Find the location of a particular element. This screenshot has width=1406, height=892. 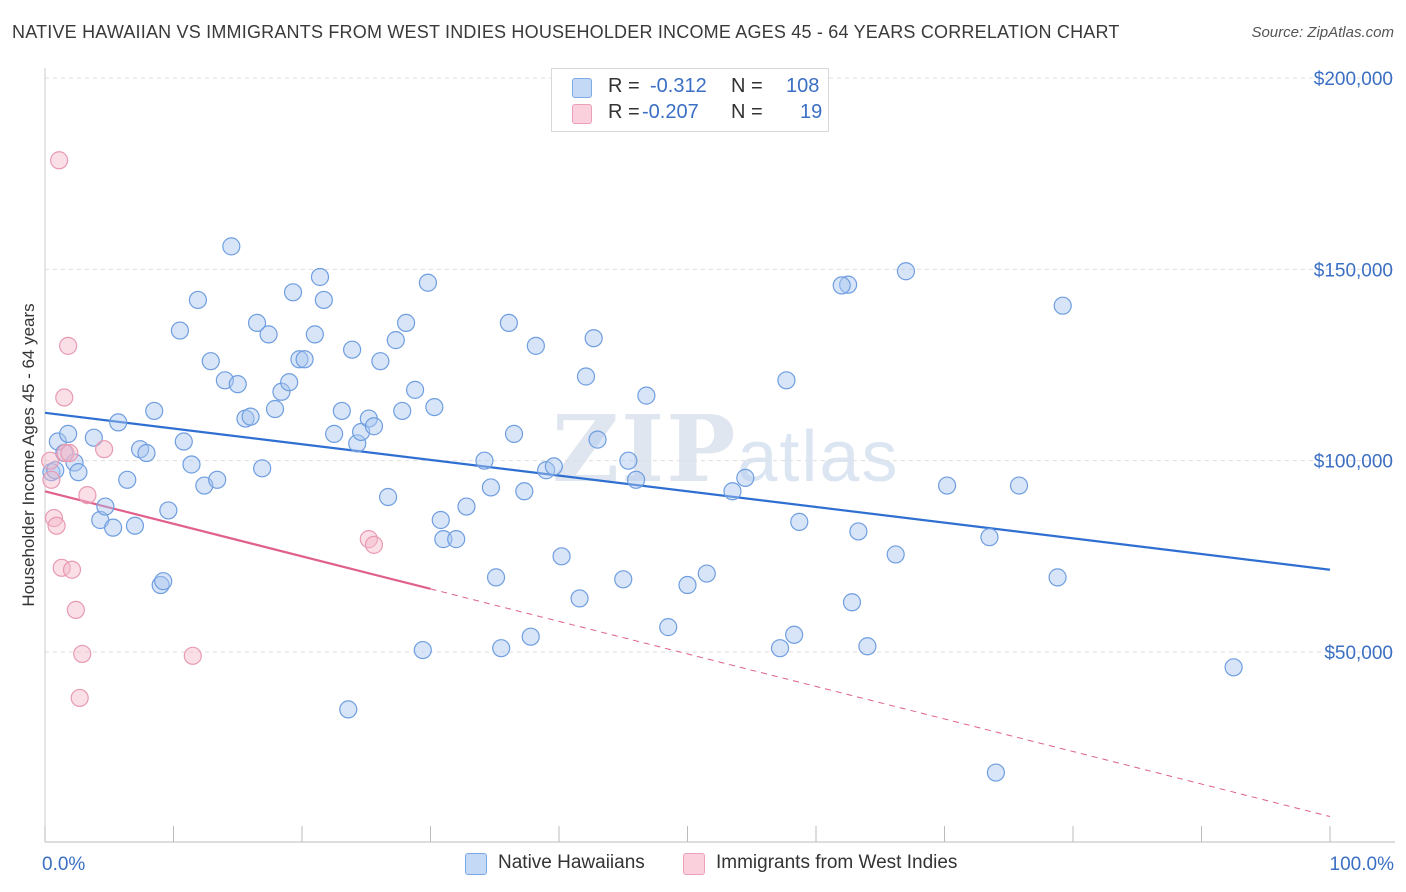

legend-swatch-blue is located at coordinates (582, 88).